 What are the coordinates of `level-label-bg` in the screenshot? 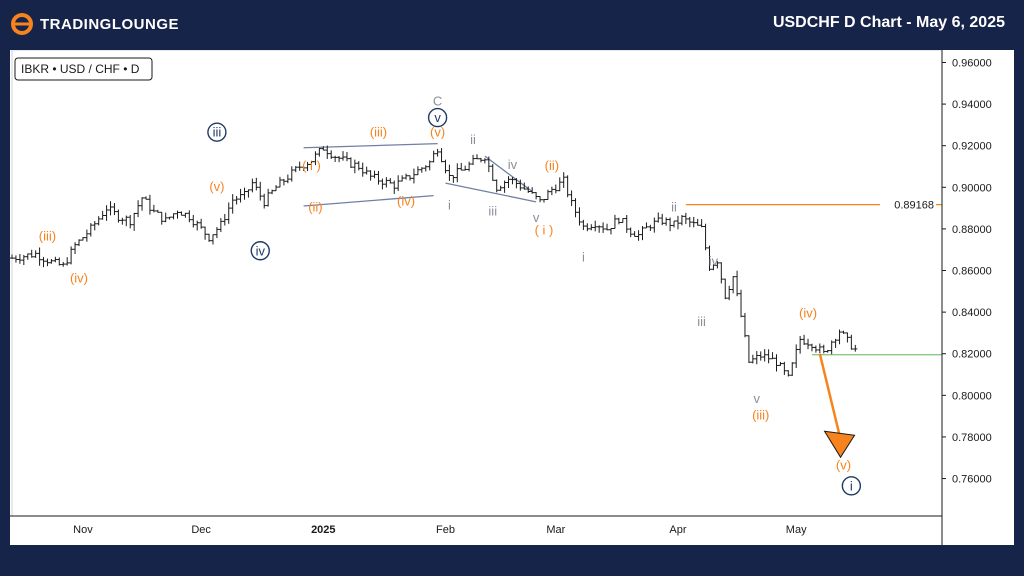 It's located at (908, 204).